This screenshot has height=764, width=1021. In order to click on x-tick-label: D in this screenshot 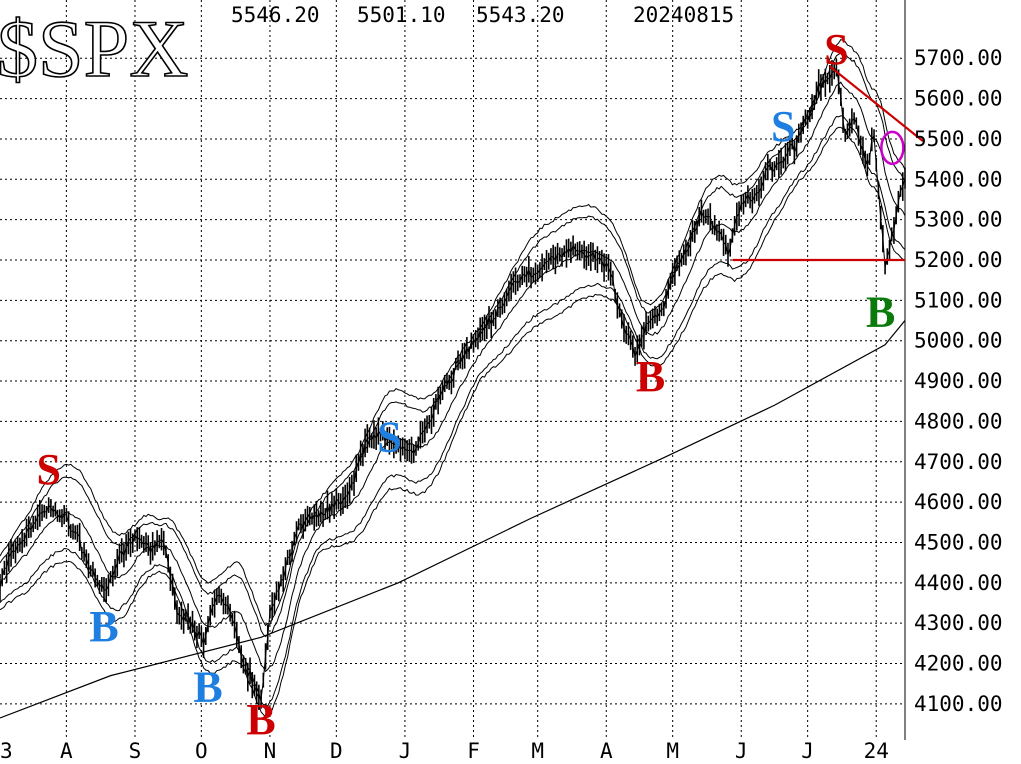, I will do `click(336, 751)`.